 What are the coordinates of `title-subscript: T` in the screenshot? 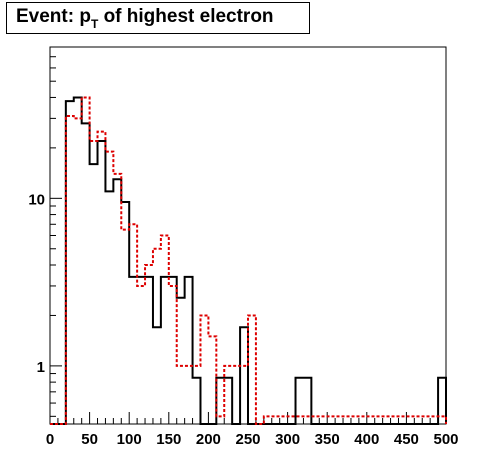 It's located at (94, 24).